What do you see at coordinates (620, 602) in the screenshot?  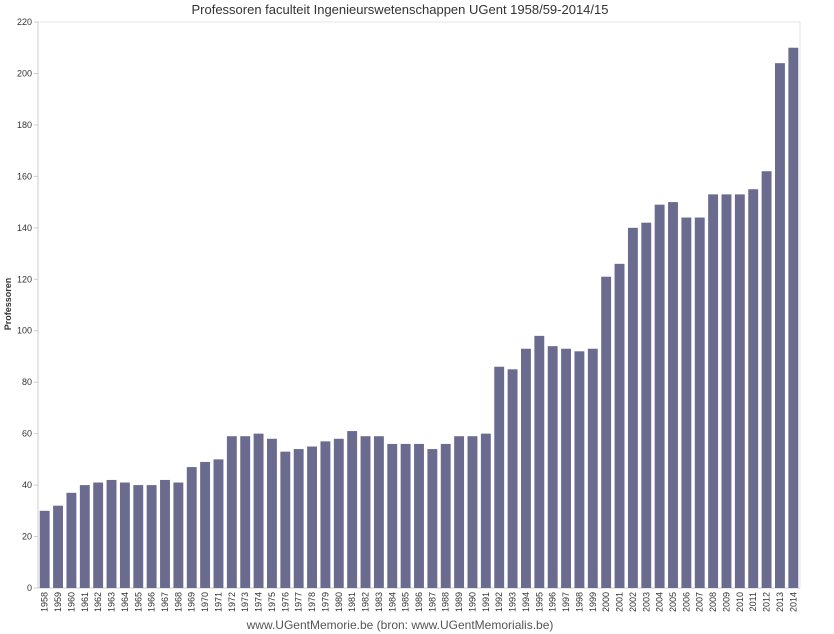 I see `x-tick-label: 2001` at bounding box center [620, 602].